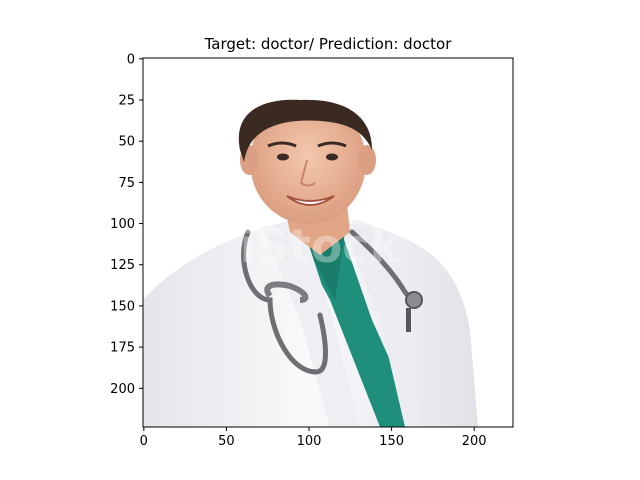 Image resolution: width=640 pixels, height=480 pixels. What do you see at coordinates (126, 183) in the screenshot?
I see `y-tick-label: 75` at bounding box center [126, 183].